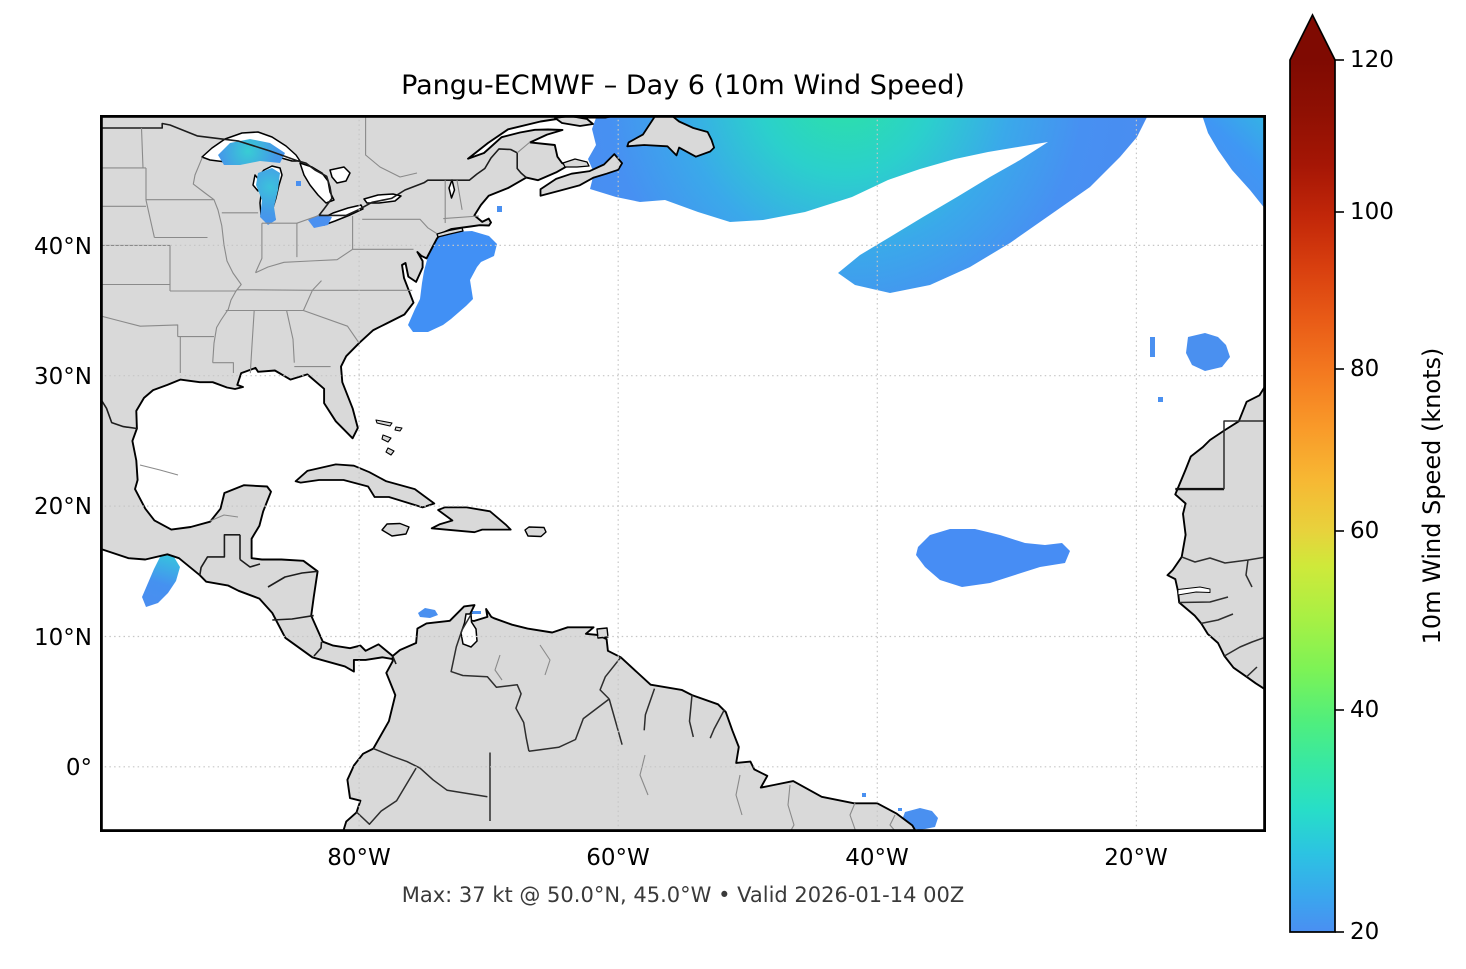  What do you see at coordinates (835, 617) in the screenshot?
I see `inland-water` at bounding box center [835, 617].